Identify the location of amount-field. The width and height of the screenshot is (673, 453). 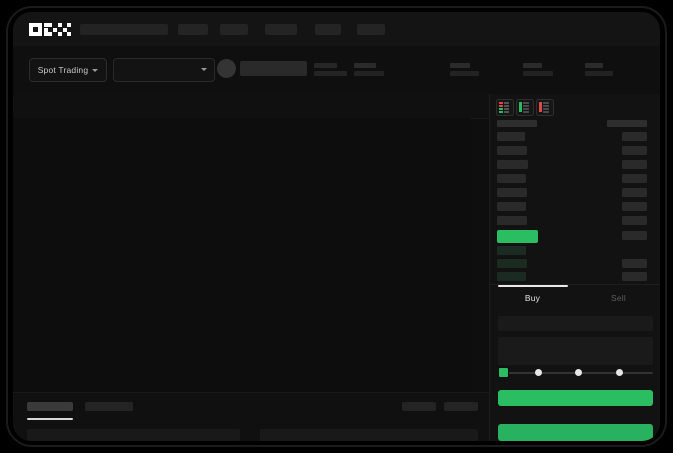
(575, 358).